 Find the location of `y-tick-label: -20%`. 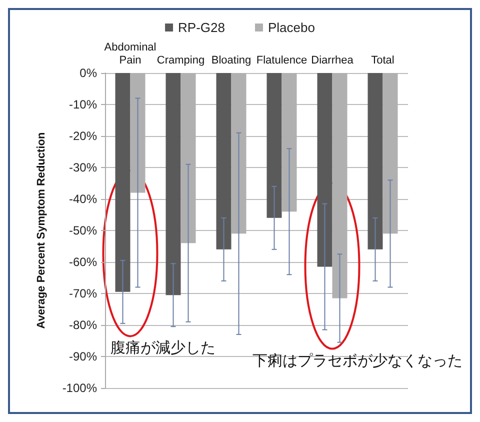

y-tick-label: -20% is located at coordinates (83, 136).